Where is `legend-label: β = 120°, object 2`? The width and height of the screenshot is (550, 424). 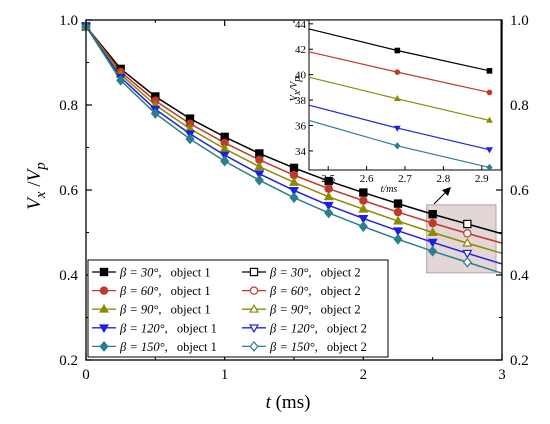
legend-label: β = 120°, object 2 is located at coordinates (318, 328).